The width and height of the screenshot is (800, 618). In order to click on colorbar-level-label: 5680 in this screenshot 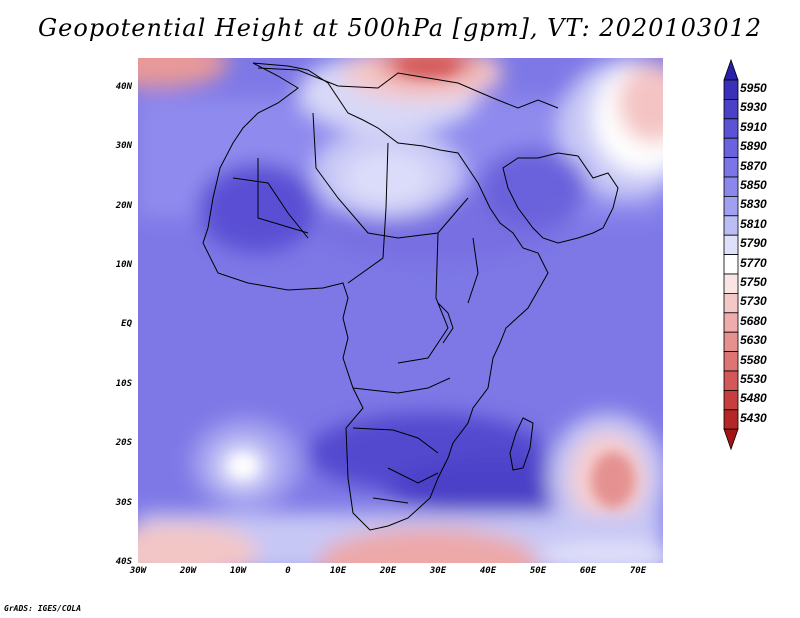, I will do `click(753, 320)`.